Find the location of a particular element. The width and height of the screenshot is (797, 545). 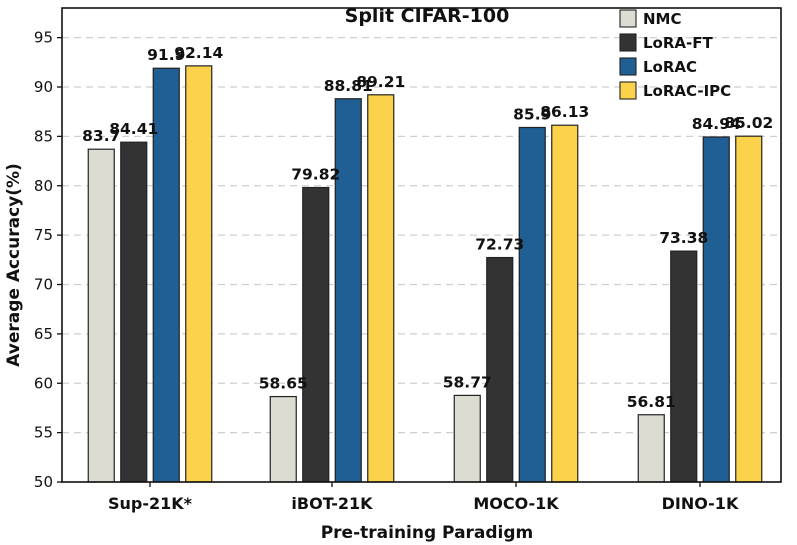

legend-swatch-nmc is located at coordinates (628, 18).